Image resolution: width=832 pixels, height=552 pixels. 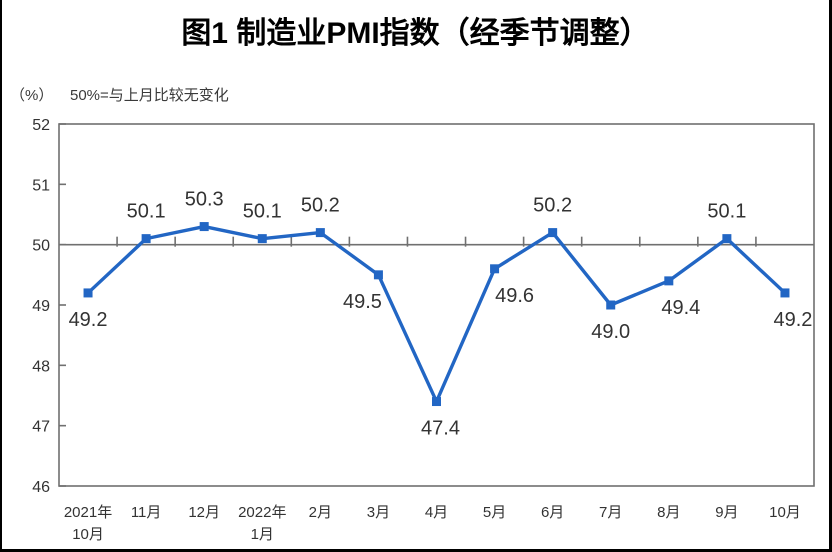 What do you see at coordinates (415, 33) in the screenshot?
I see `chart-title: 图1 制造业PMI指数（经季节调整）` at bounding box center [415, 33].